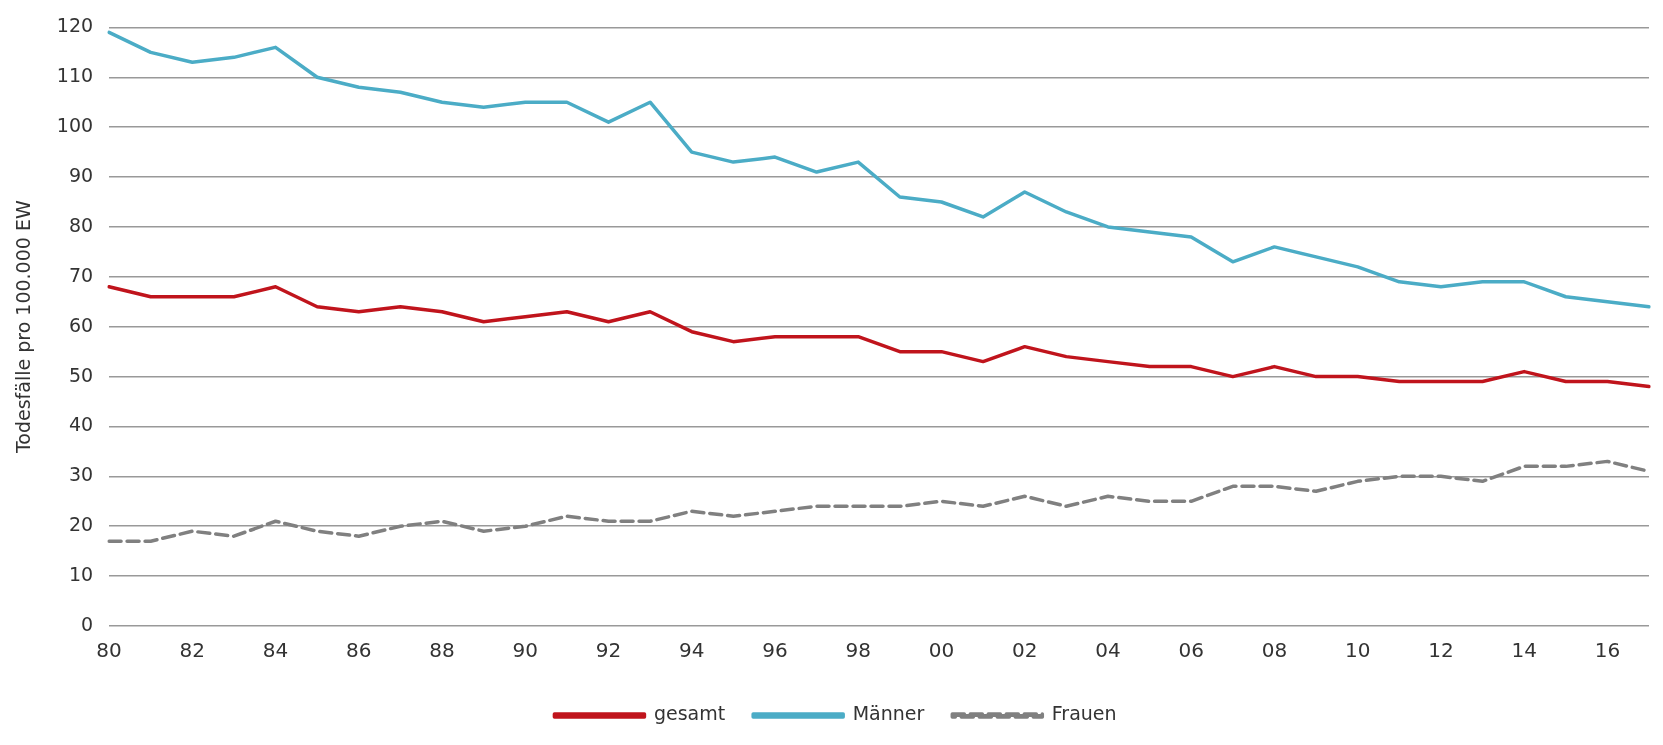 The image size is (1663, 745). I want to click on legend-label: gesamt, so click(689, 713).